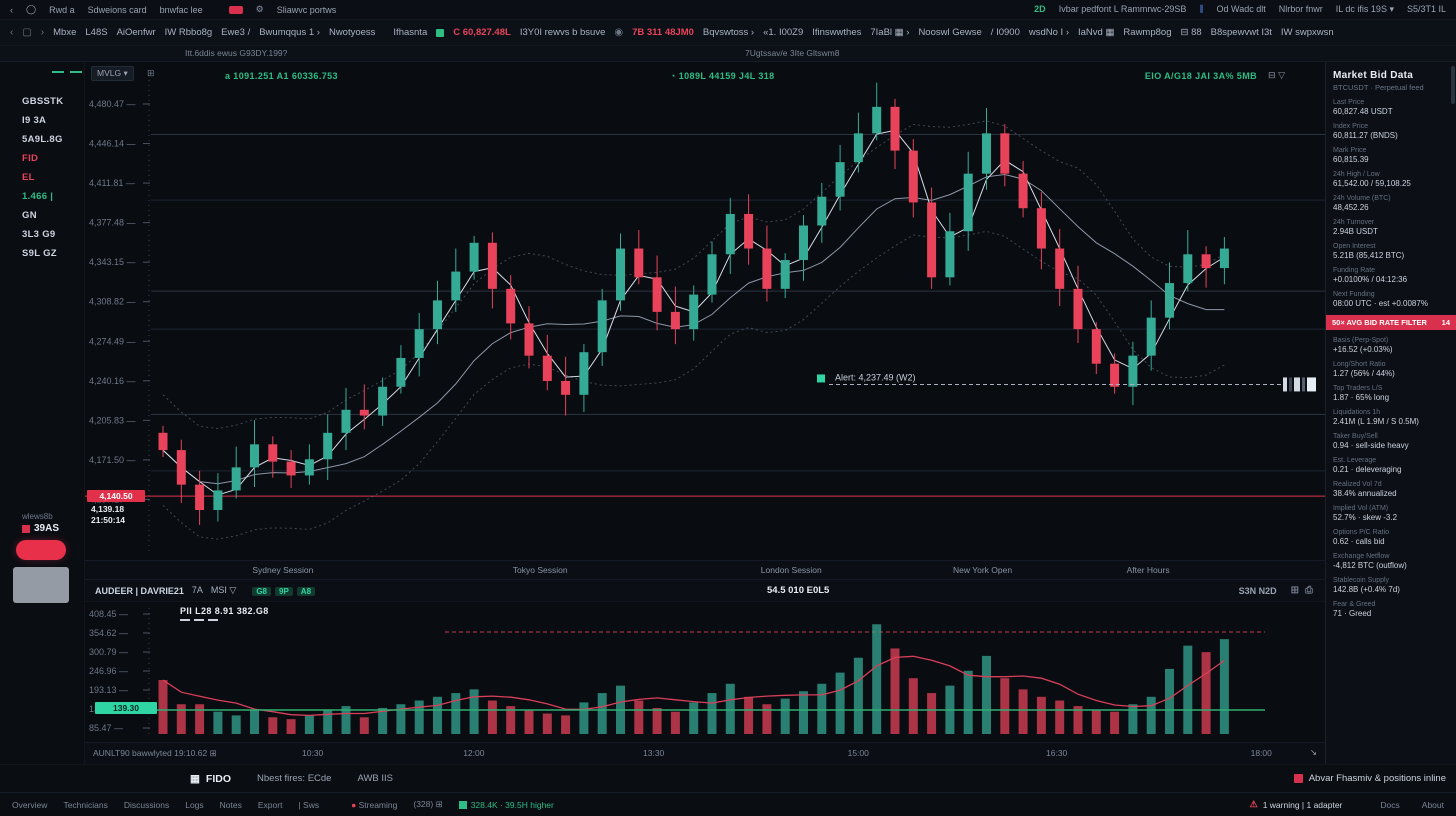  Describe the element at coordinates (306, 9) in the screenshot. I see `topbar-item: Sliawvc portws` at that location.